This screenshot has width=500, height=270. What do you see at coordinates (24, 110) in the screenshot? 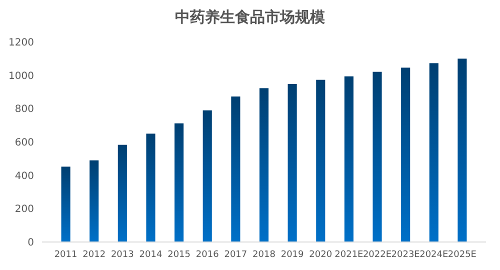
I see `y-tick-label: 800` at bounding box center [24, 110].